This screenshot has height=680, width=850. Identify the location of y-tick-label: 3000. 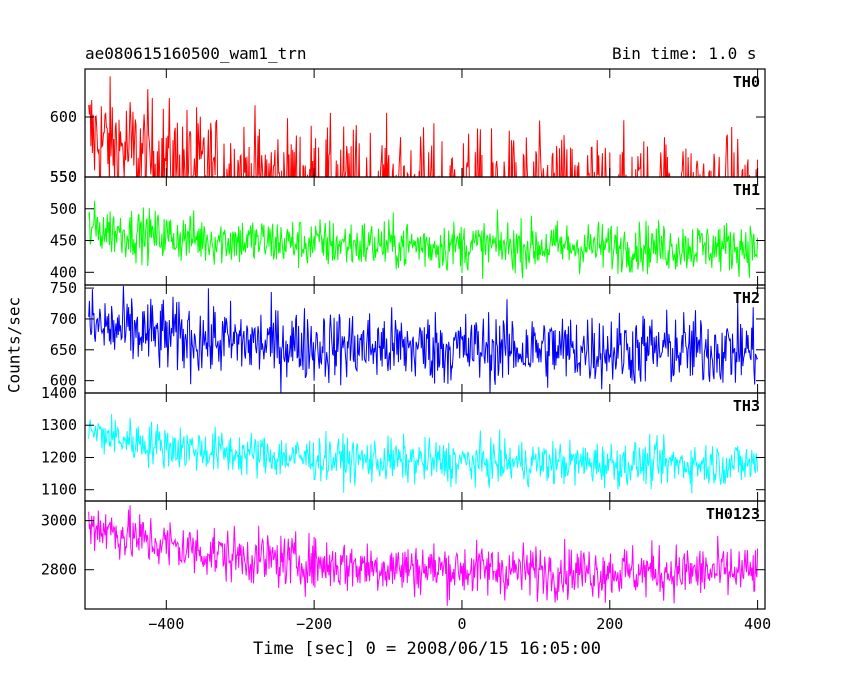
(59, 521).